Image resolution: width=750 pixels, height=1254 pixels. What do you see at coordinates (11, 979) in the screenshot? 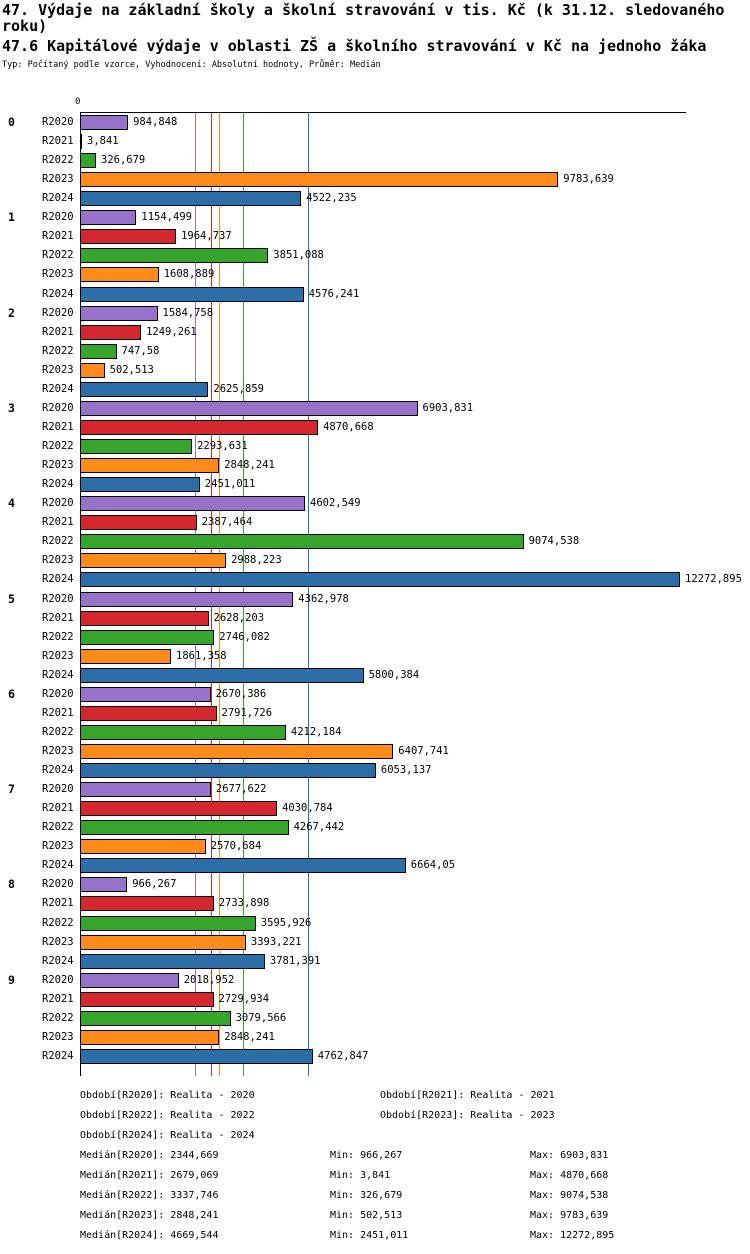
I see `group-label: 9` at bounding box center [11, 979].